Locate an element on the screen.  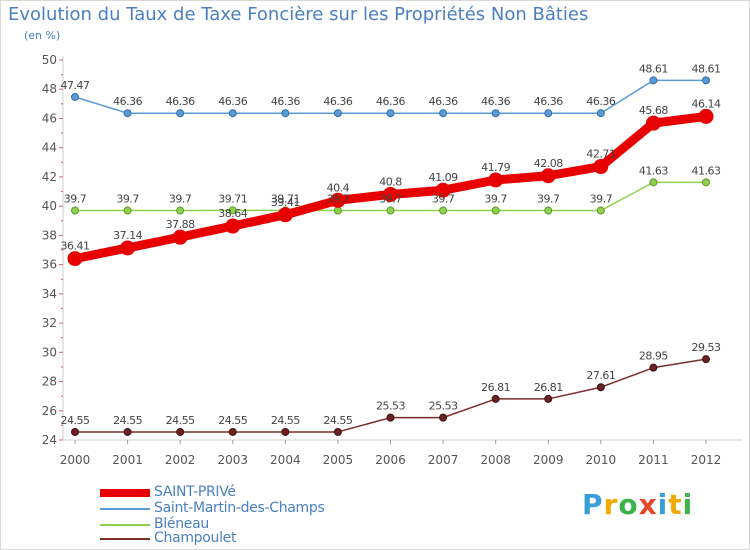
data-label: 37.14 is located at coordinates (127, 235).